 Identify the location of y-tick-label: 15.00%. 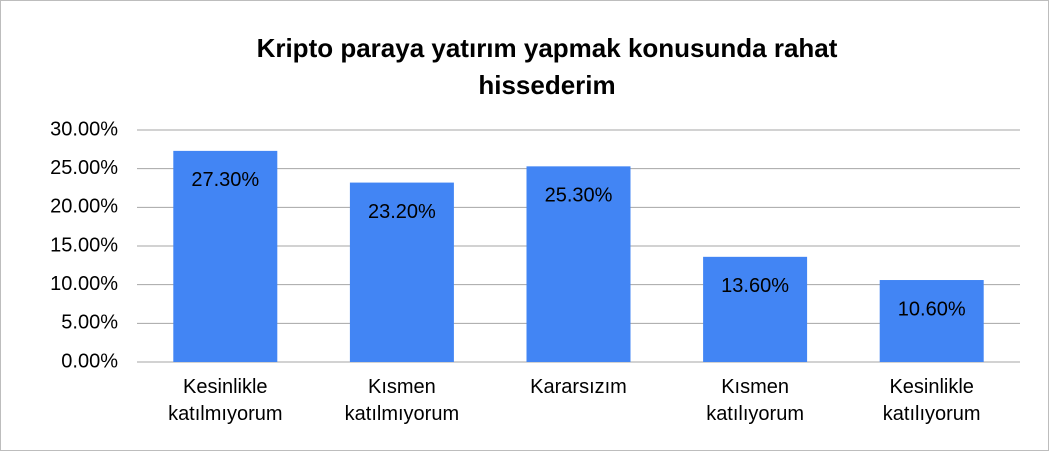
(84, 245).